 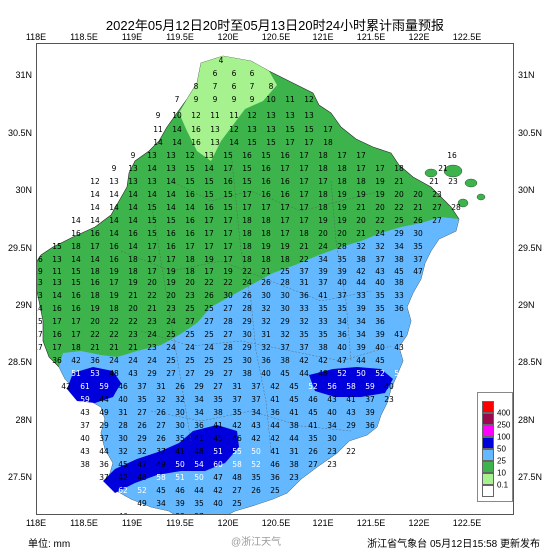 I want to click on rainfall-value: 49, so click(x=104, y=412).